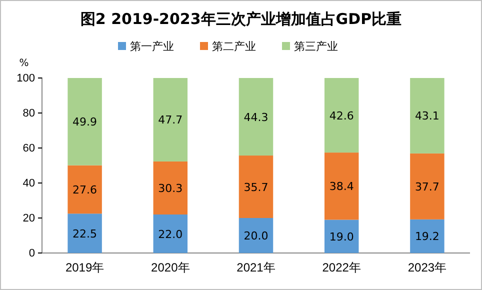  I want to click on data-label: 19.2, so click(427, 237).